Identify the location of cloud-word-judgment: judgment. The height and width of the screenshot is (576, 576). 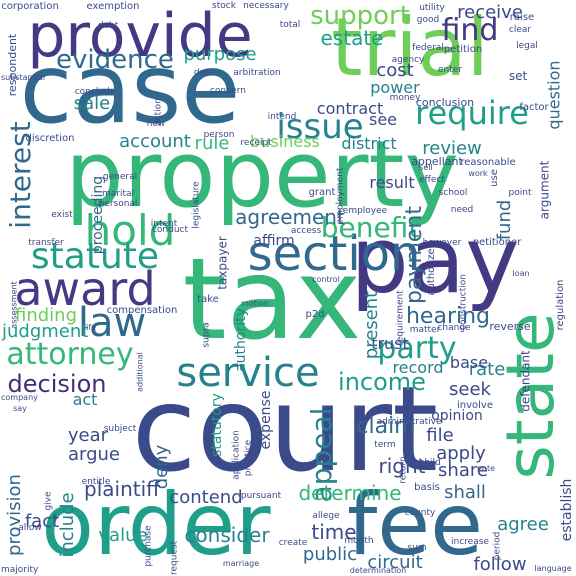
(44, 331).